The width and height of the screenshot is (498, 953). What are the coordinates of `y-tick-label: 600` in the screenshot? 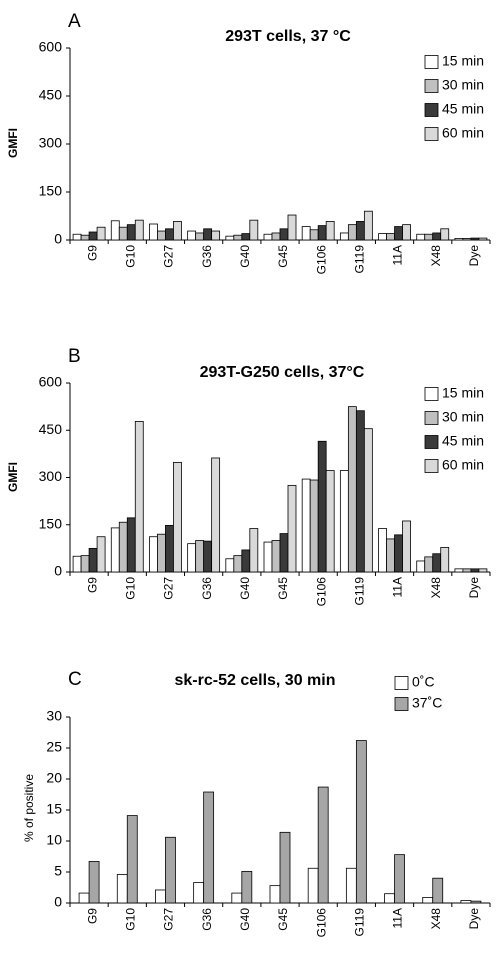 It's located at (51, 382).